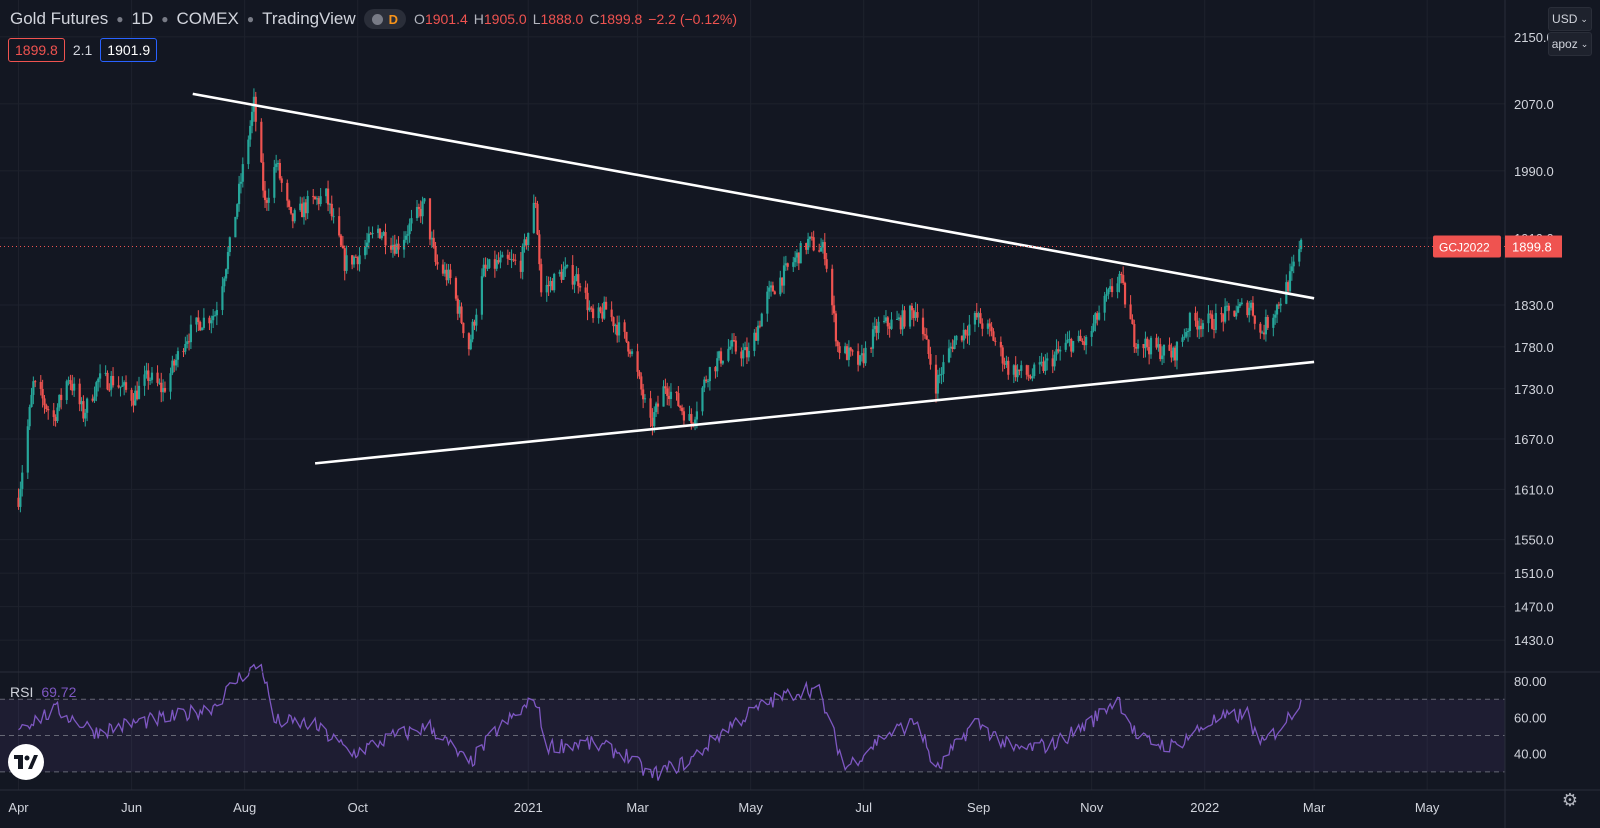  Describe the element at coordinates (863, 807) in the screenshot. I see `x-tick-label: Jul` at that location.